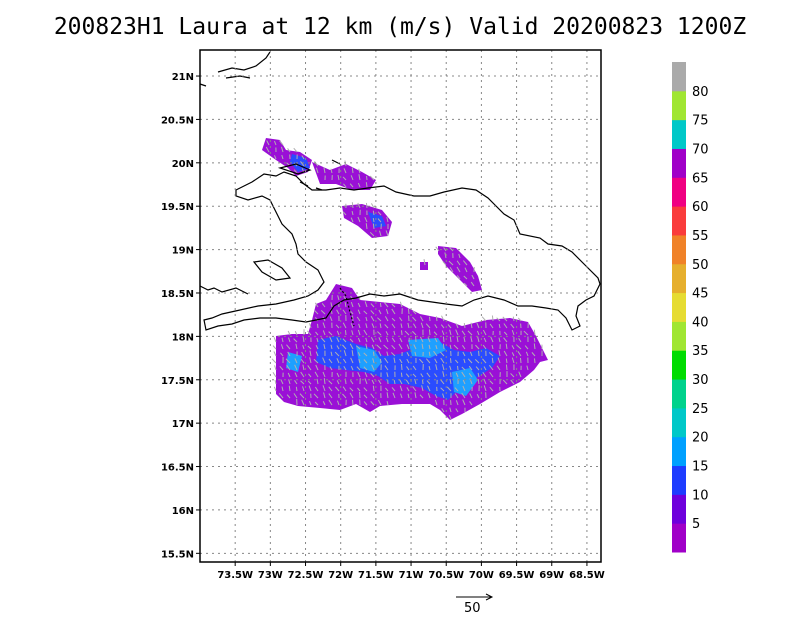  Describe the element at coordinates (700, 236) in the screenshot. I see `colorbar-label: 55` at that location.